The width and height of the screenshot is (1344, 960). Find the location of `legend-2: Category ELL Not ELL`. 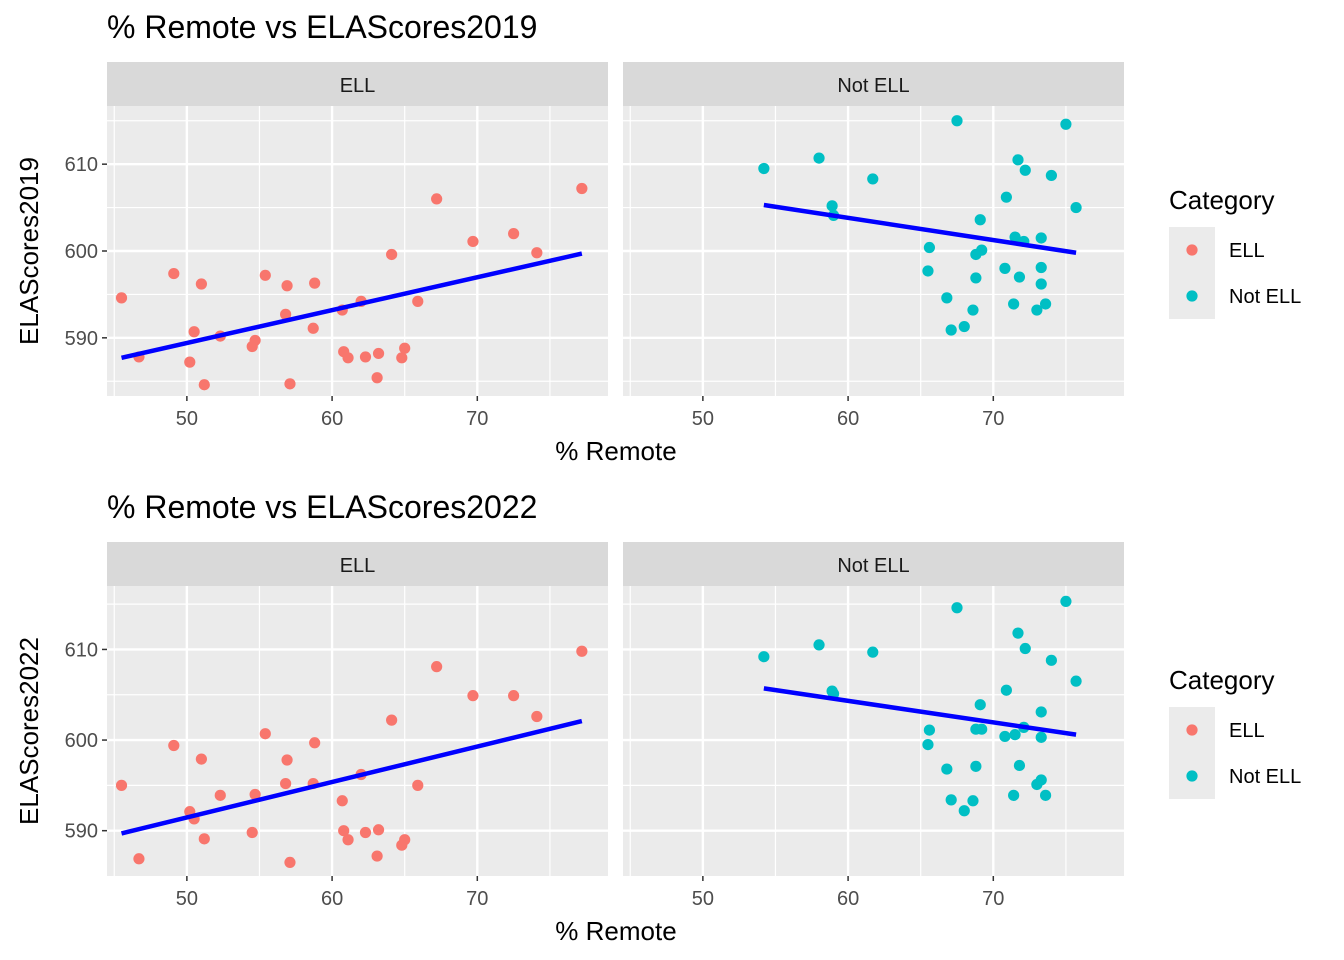

legend-2: Category ELL Not ELL is located at coordinates (1235, 732).